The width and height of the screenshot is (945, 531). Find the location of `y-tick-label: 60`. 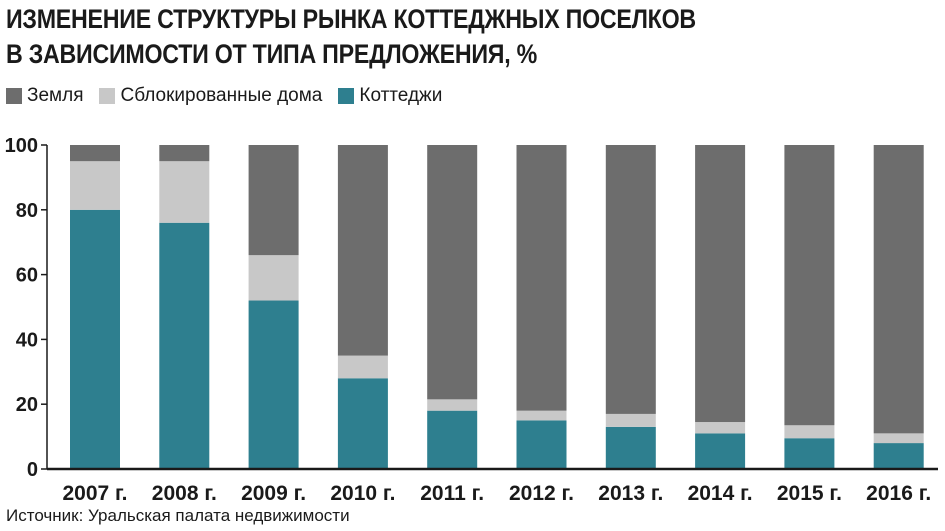

y-tick-label: 60 is located at coordinates (27, 276).